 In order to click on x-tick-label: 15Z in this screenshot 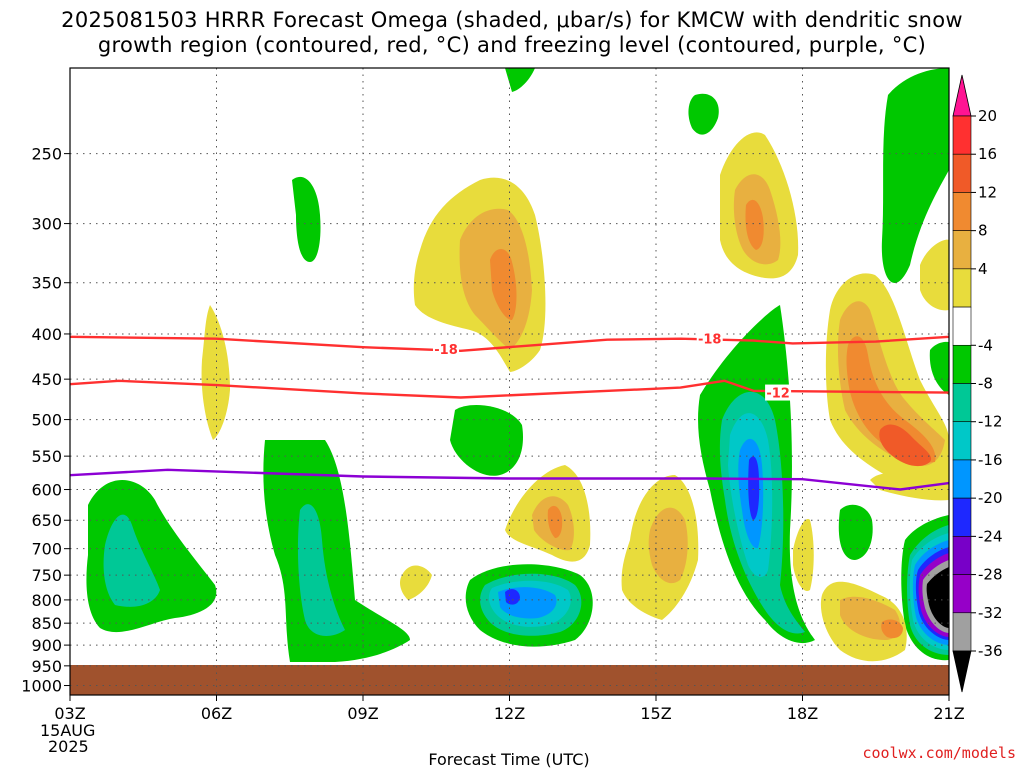, I will do `click(655, 713)`.